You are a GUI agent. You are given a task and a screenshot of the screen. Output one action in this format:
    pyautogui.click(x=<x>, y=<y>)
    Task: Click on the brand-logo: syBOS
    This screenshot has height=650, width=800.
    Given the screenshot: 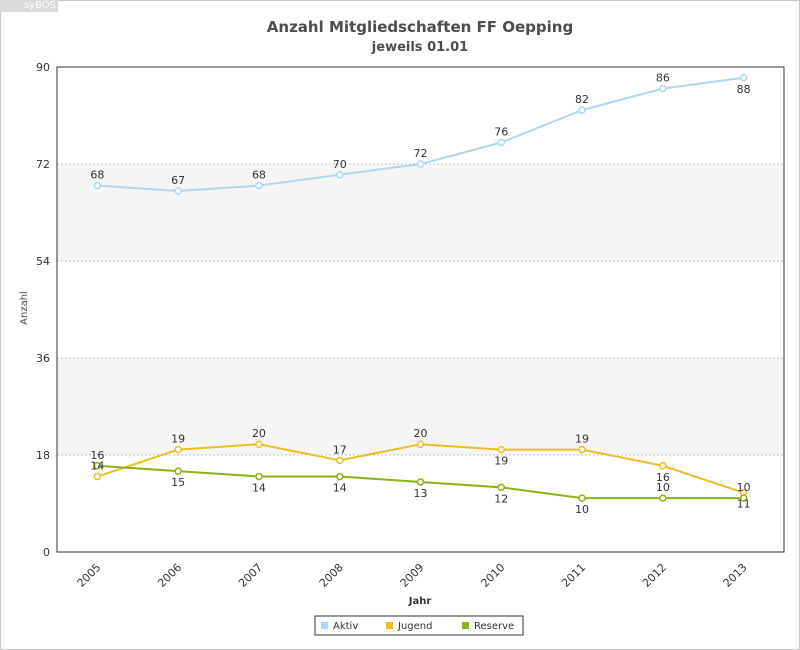 What is the action you would take?
    pyautogui.click(x=29, y=6)
    